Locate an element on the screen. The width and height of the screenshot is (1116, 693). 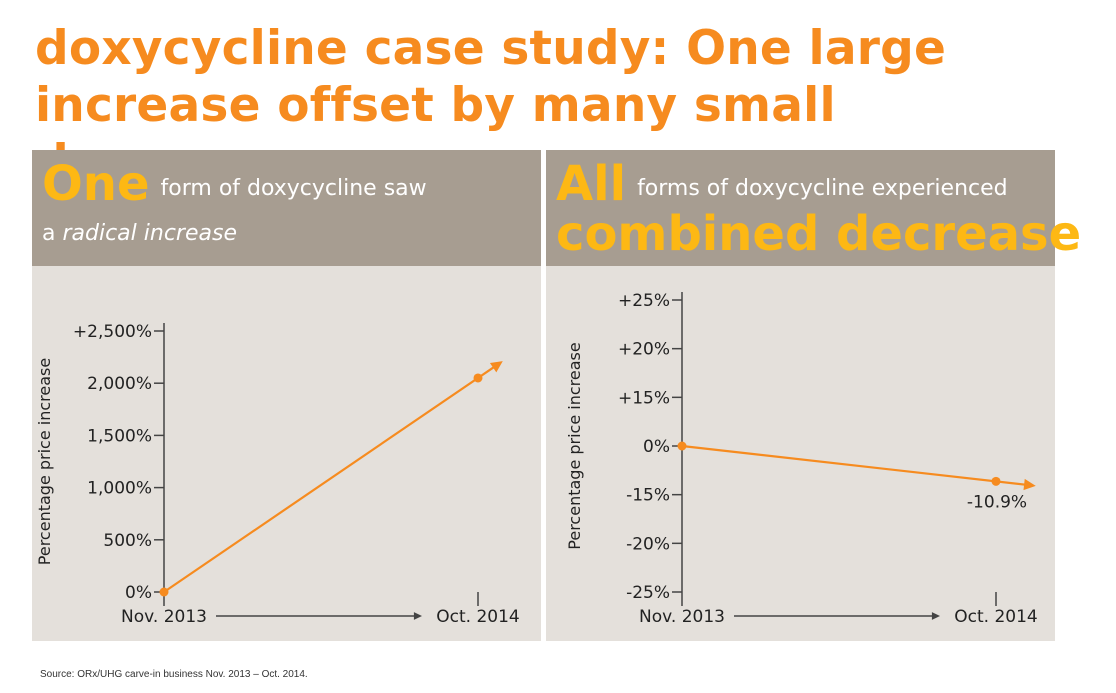
y-tick-label: -25% is located at coordinates (648, 593).